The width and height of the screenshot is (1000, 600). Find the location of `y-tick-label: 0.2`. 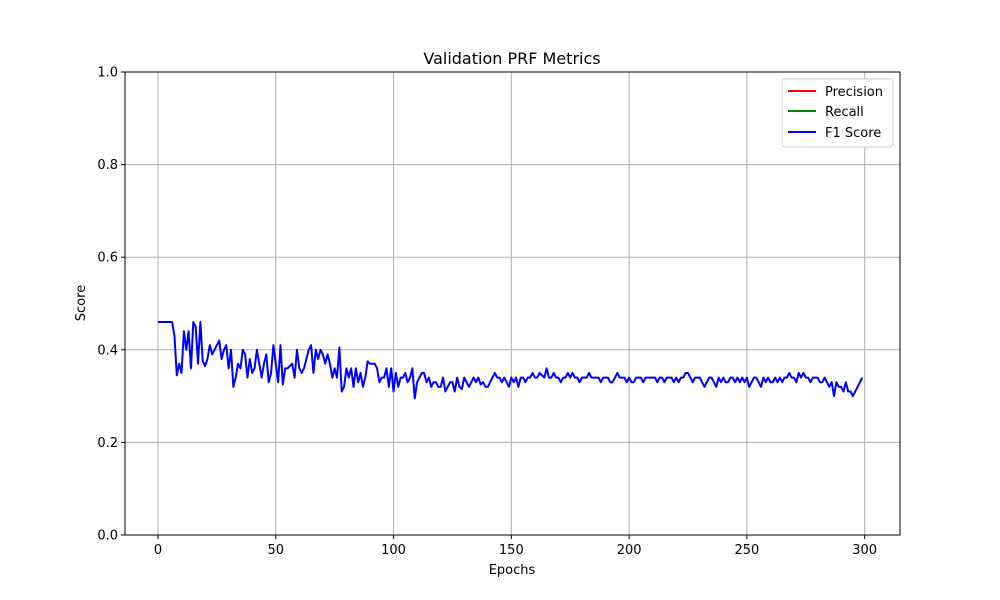

y-tick-label: 0.2 is located at coordinates (107, 443).